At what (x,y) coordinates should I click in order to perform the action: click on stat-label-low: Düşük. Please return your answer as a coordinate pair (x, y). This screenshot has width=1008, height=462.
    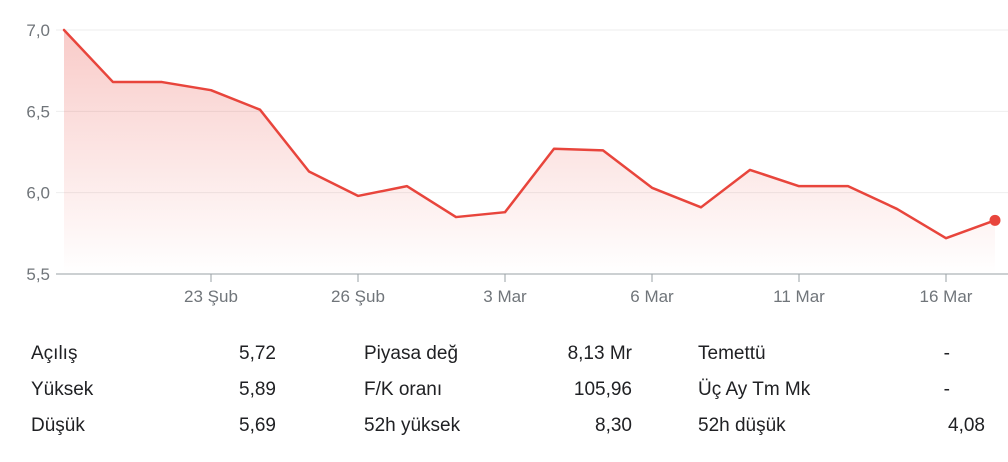
    Looking at the image, I should click on (58, 425).